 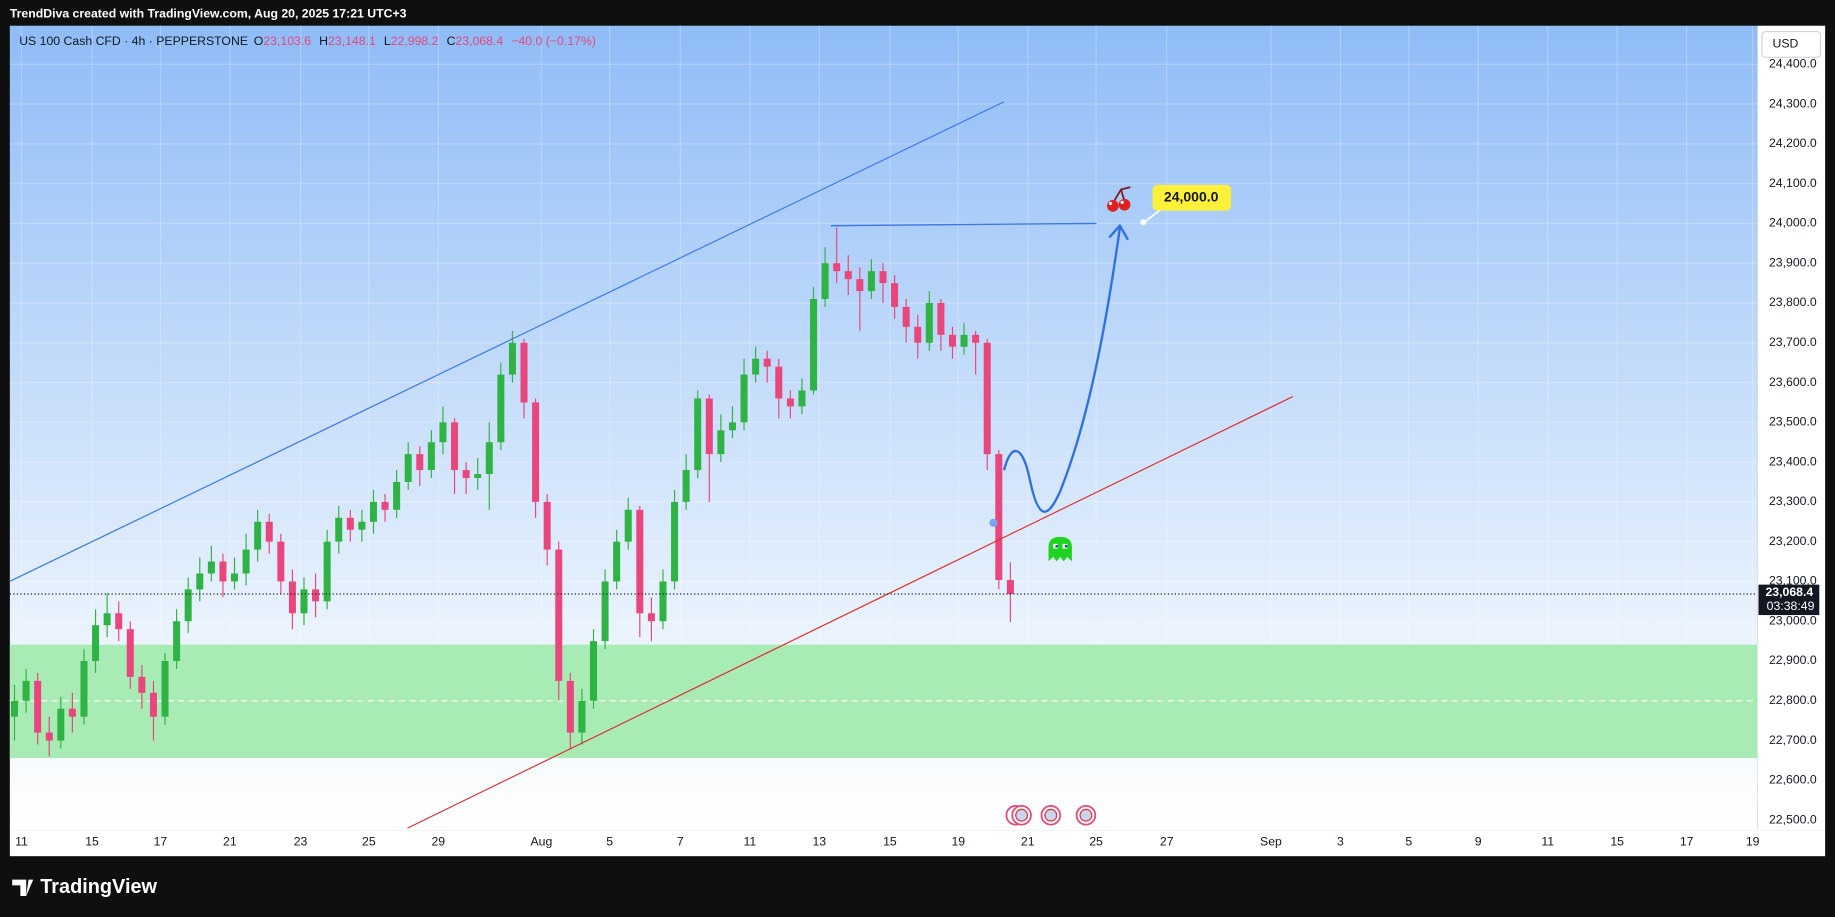 What do you see at coordinates (1118, 199) in the screenshot?
I see `cherry-icon` at bounding box center [1118, 199].